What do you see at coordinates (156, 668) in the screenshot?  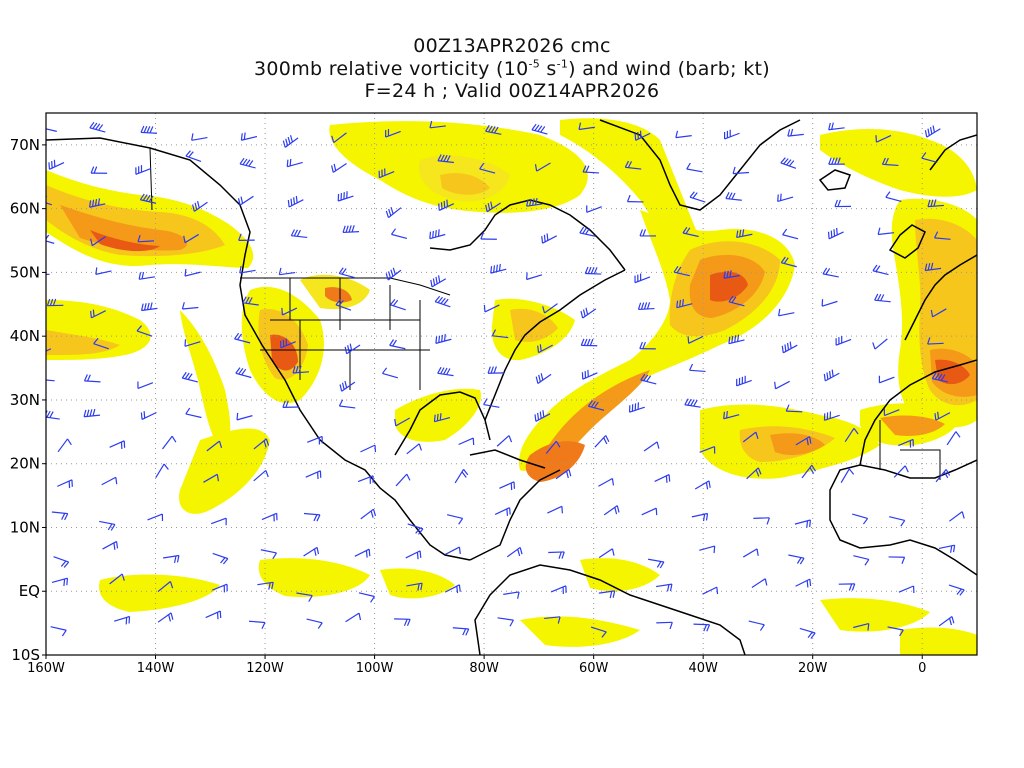 I see `lon-label: 140W` at bounding box center [156, 668].